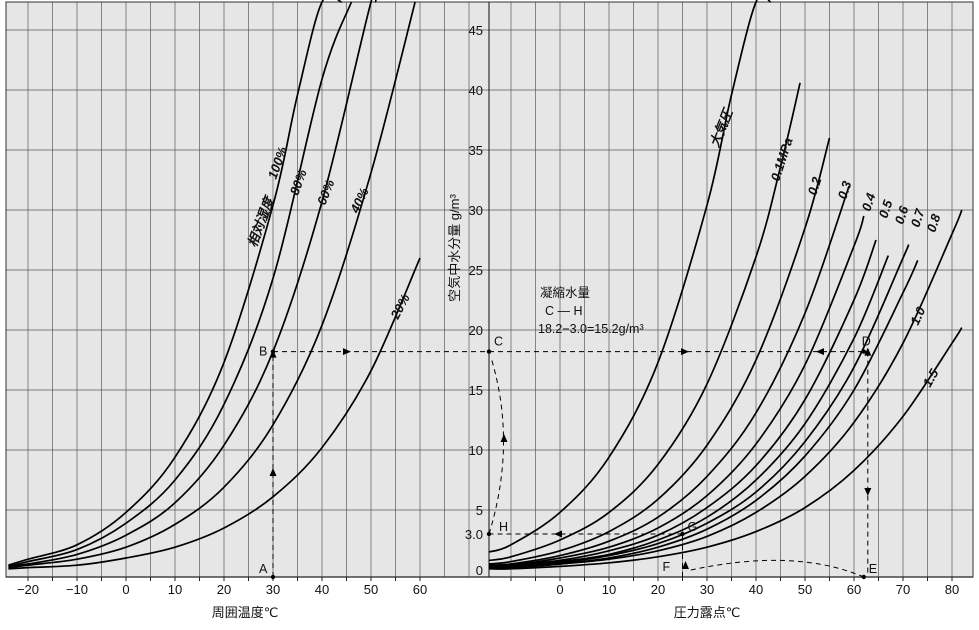 The image size is (979, 630). Describe the element at coordinates (77, 589) in the screenshot. I see `left-x-tick-label: −10` at that location.